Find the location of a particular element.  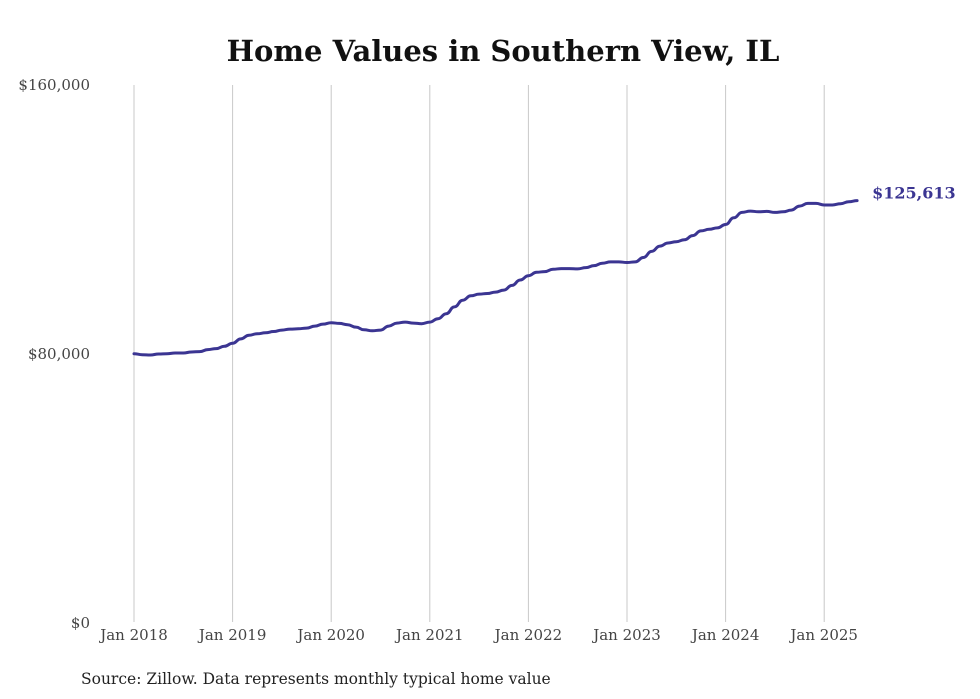

y-axis-ticks: $160,000 $80,000 $0 is located at coordinates (54, 354).